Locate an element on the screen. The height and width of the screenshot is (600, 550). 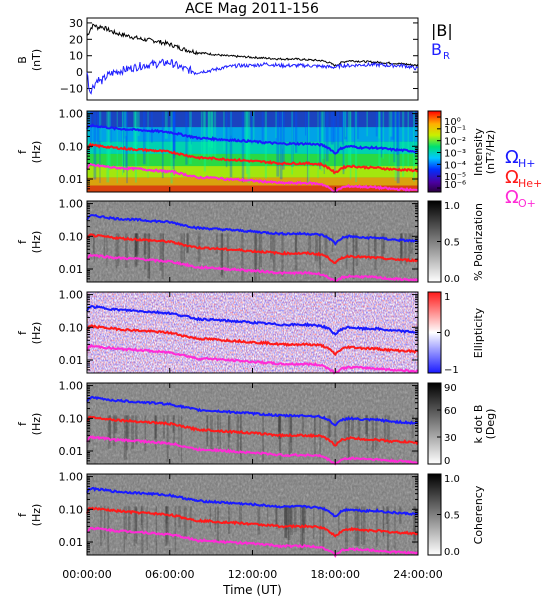
time-tick-label: 24:00:00 is located at coordinates (417, 574).